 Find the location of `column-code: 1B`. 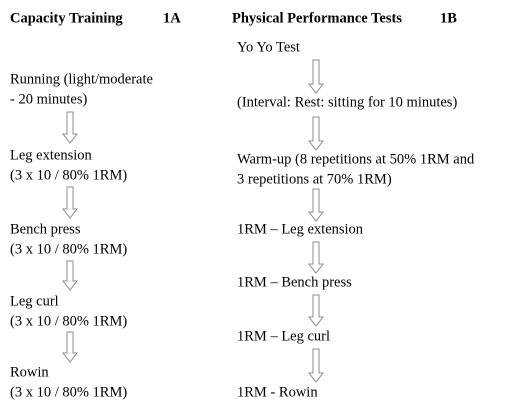

column-code: 1B is located at coordinates (448, 18).